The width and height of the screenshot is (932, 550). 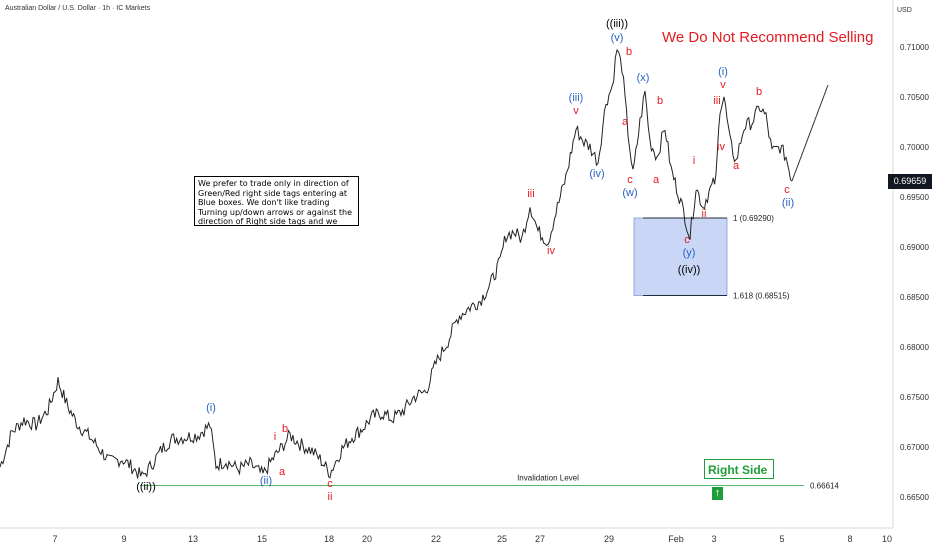 What do you see at coordinates (738, 470) in the screenshot?
I see `right-side-label: Right Side` at bounding box center [738, 470].